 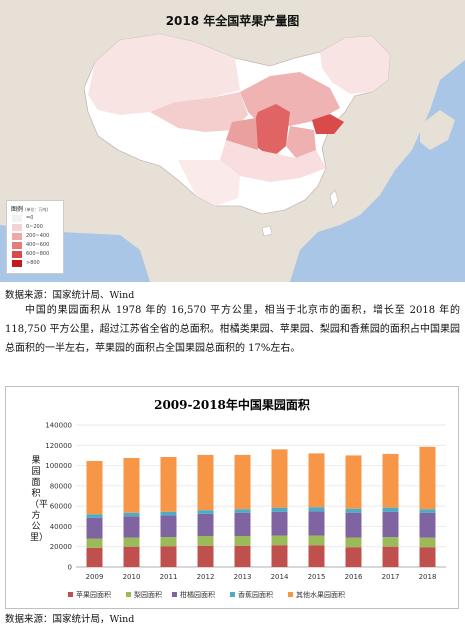 What do you see at coordinates (413, 130) in the screenshot?
I see `korea-japan-land` at bounding box center [413, 130].